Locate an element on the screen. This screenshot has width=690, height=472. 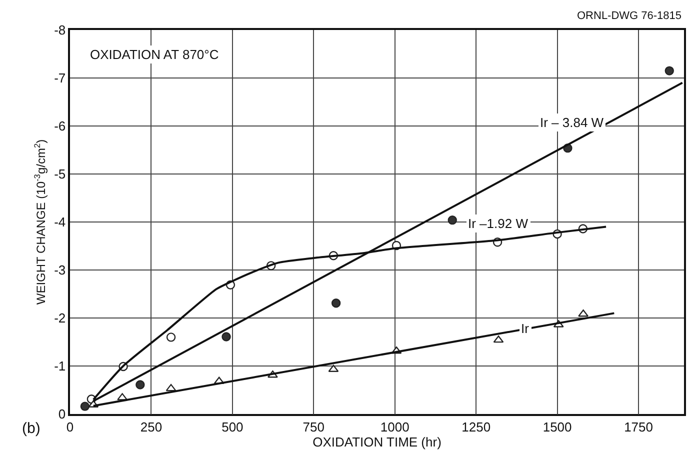
y-tick-label: -5 is located at coordinates (60, 174).